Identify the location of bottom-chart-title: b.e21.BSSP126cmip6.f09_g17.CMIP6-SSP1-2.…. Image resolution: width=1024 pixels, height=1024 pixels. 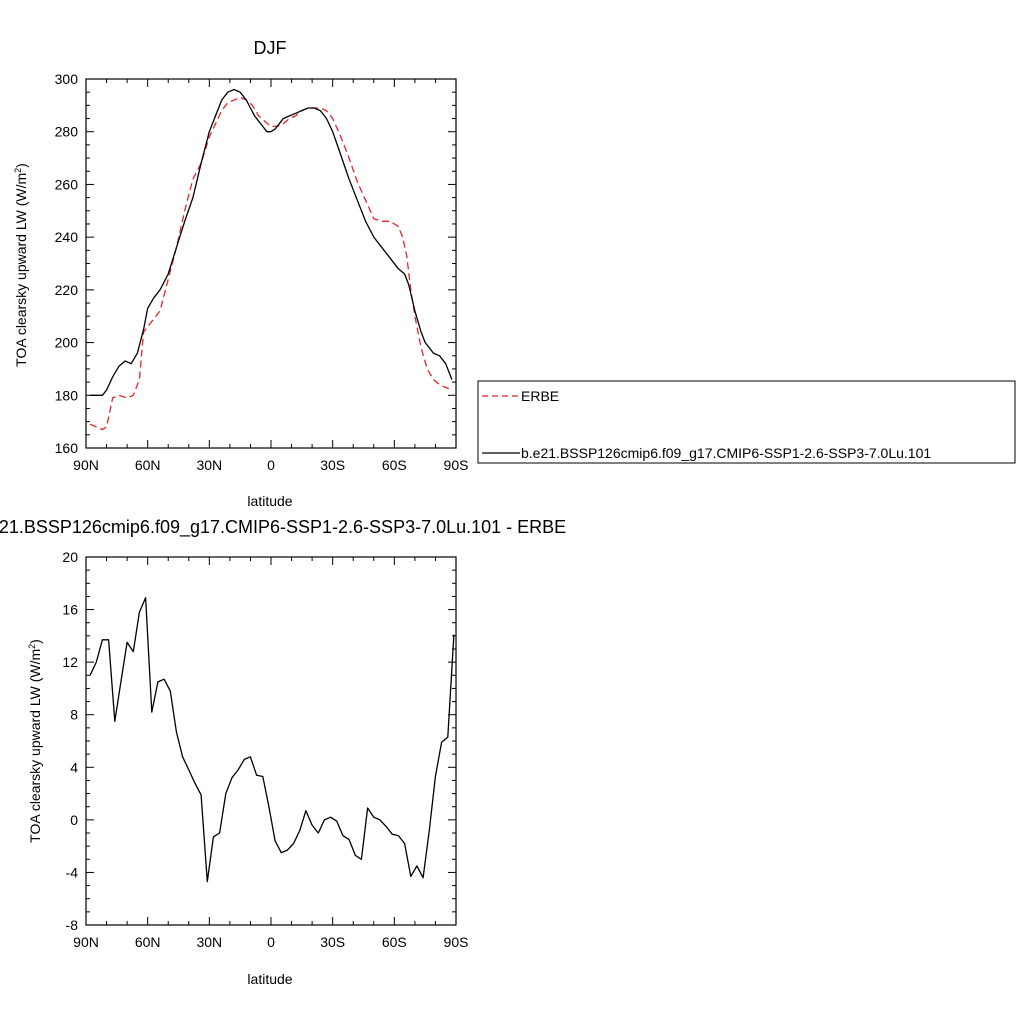
(283, 527).